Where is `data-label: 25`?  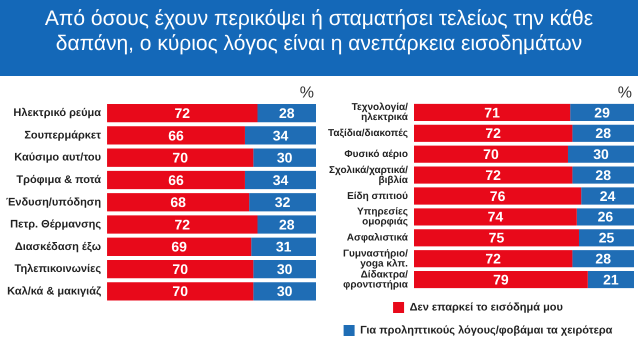 data-label: 25 is located at coordinates (606, 238).